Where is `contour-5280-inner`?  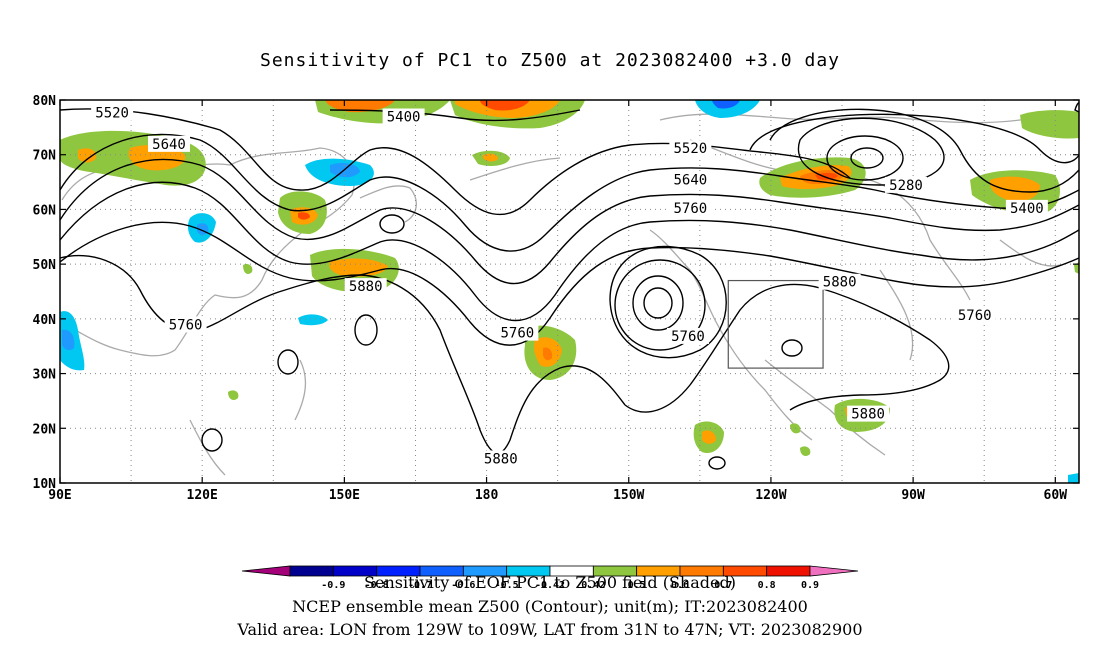
contour-5280-inner is located at coordinates (867, 158).